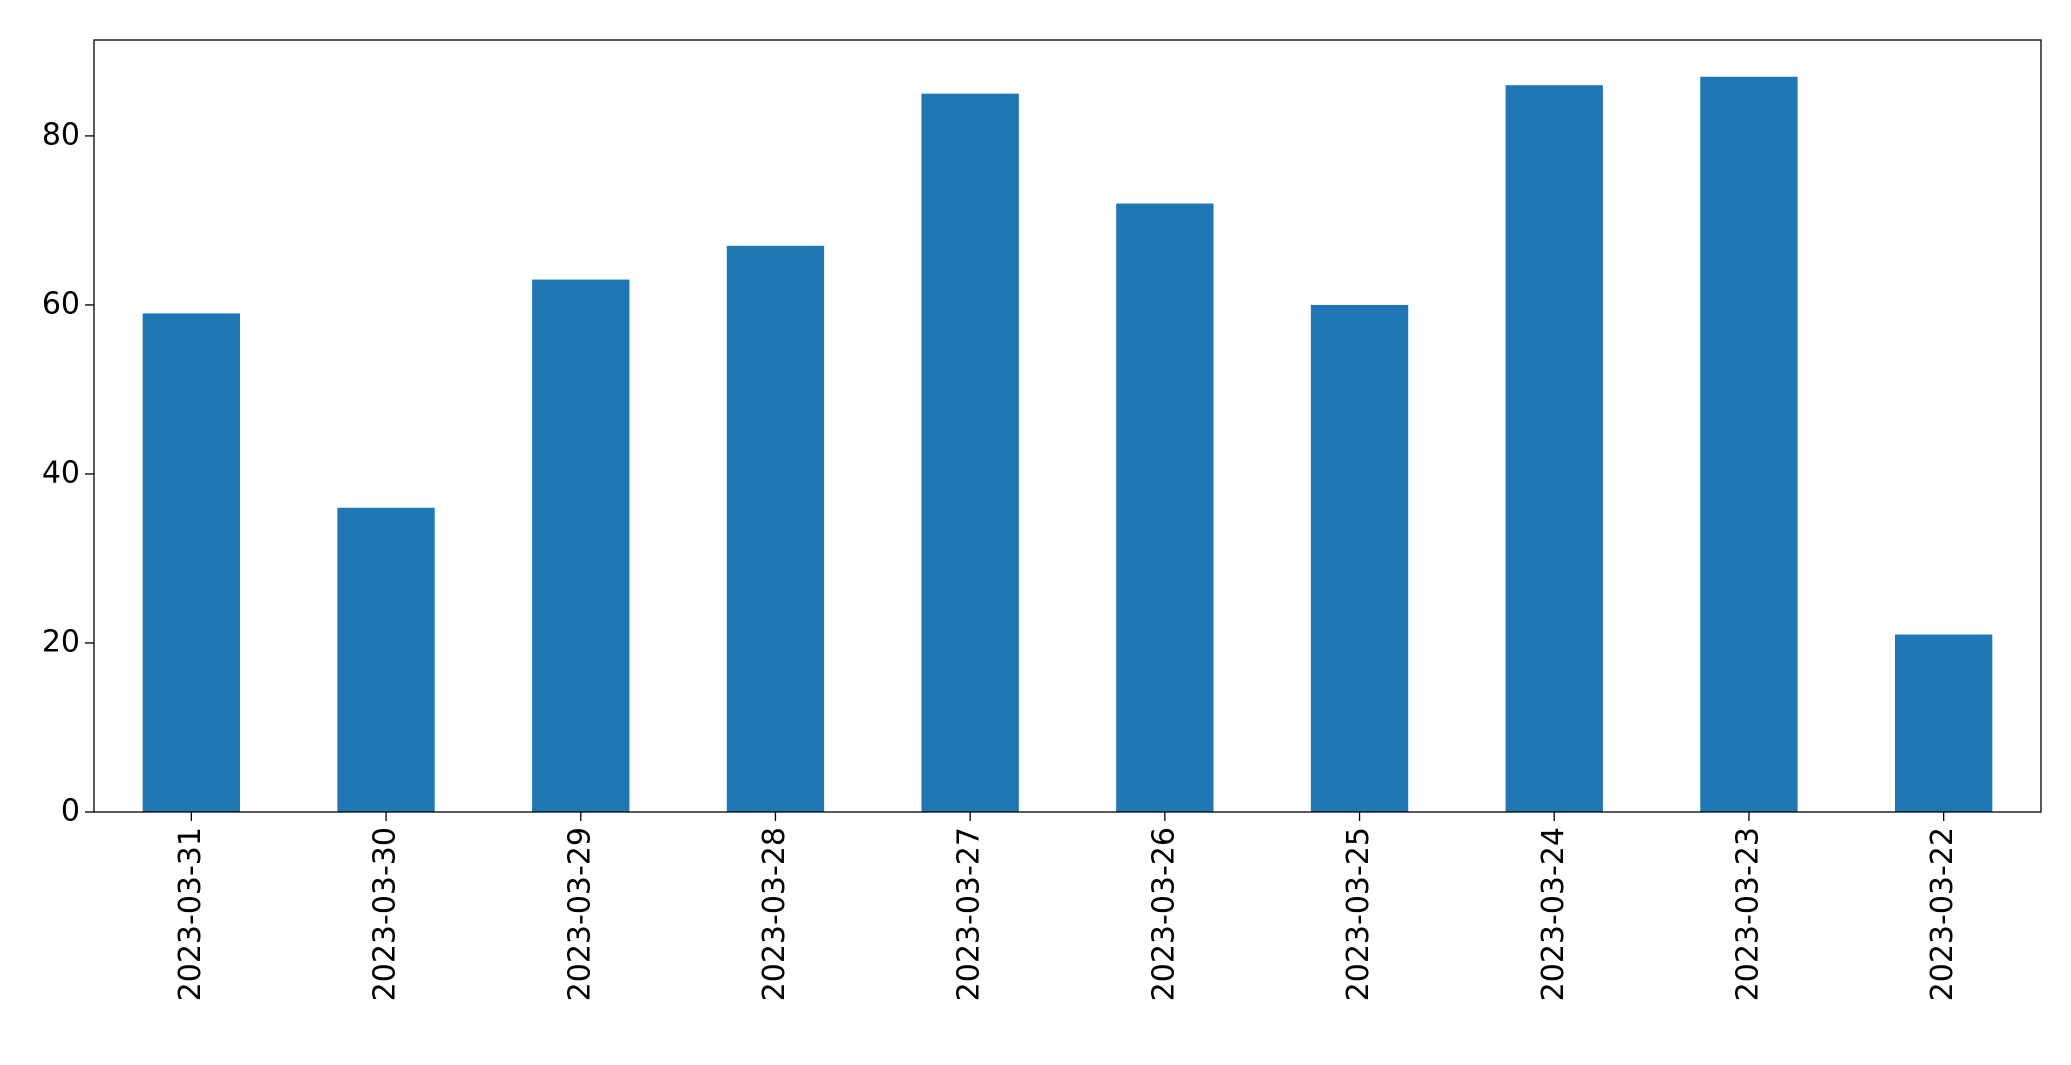 The height and width of the screenshot is (1065, 2071). What do you see at coordinates (61, 472) in the screenshot?
I see `y-tick-label: 40` at bounding box center [61, 472].